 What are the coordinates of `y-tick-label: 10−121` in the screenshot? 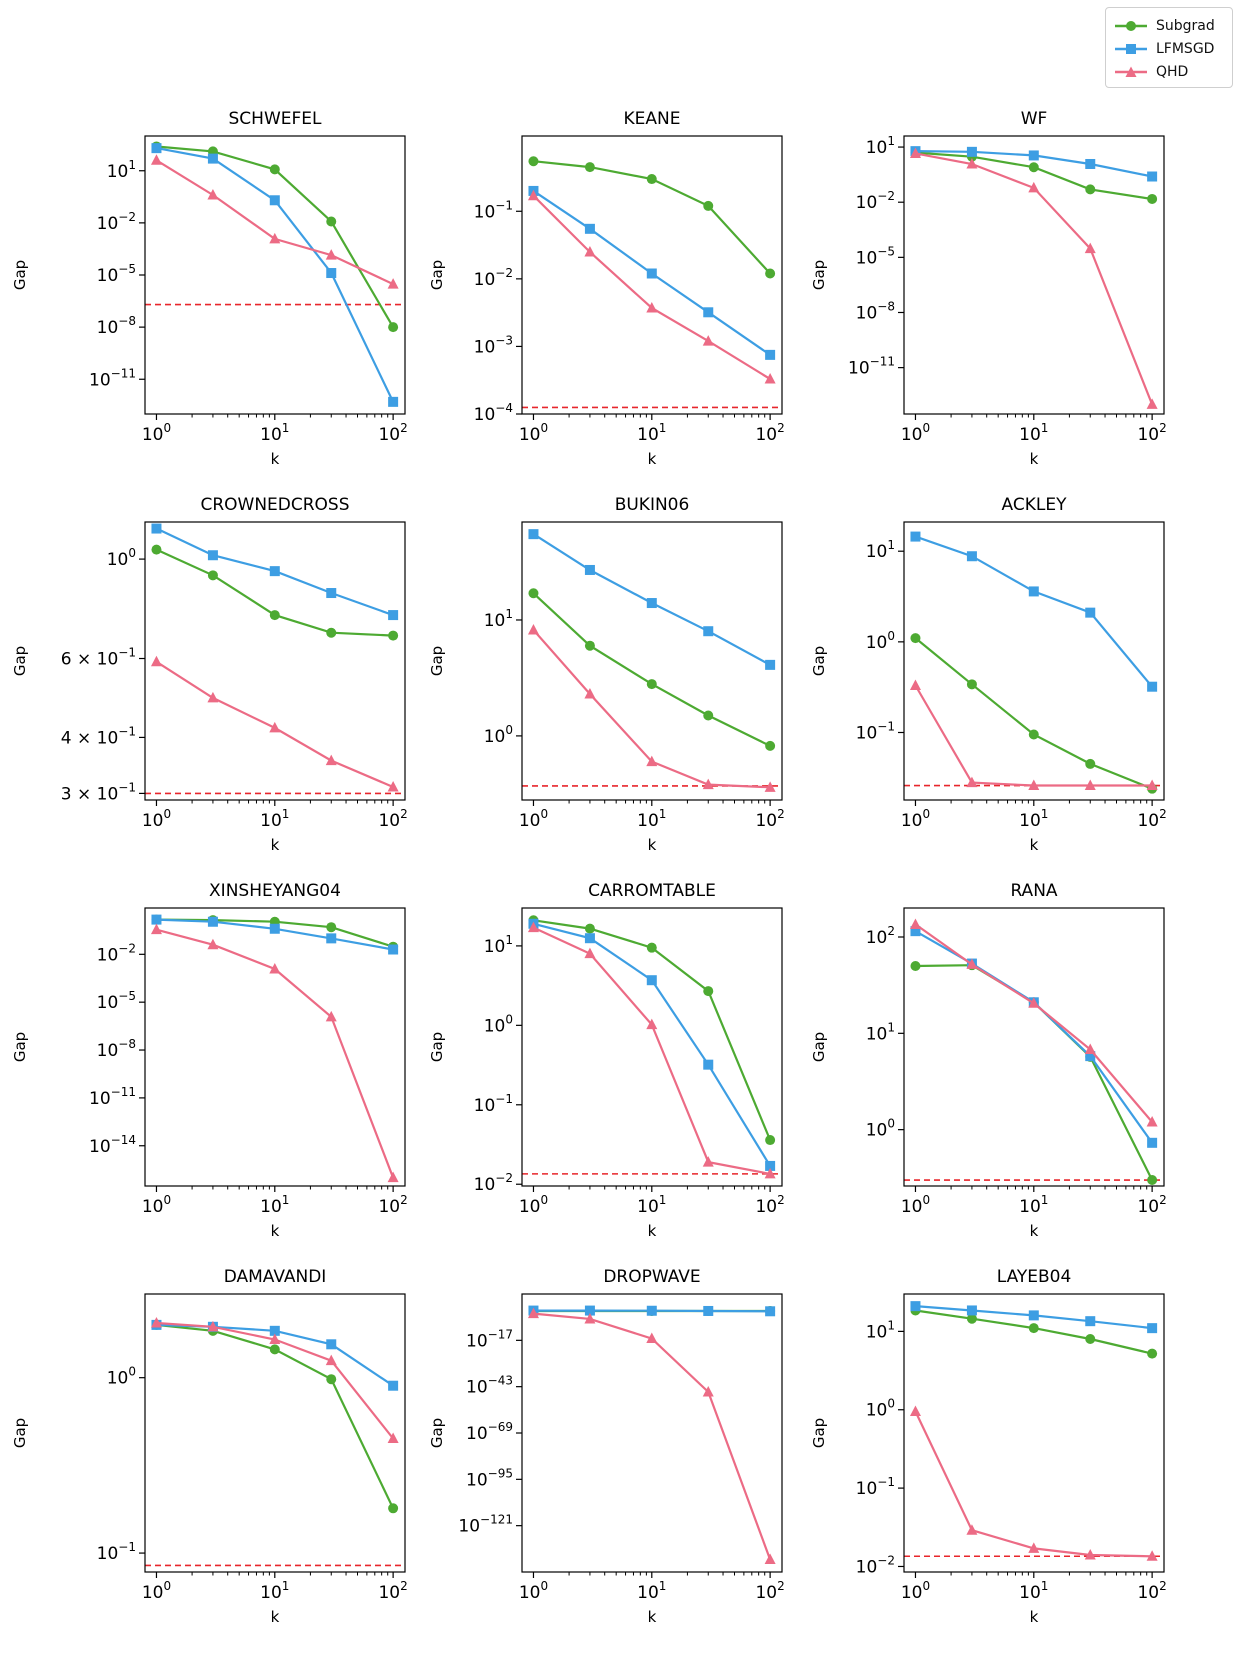 It's located at (485, 1525).